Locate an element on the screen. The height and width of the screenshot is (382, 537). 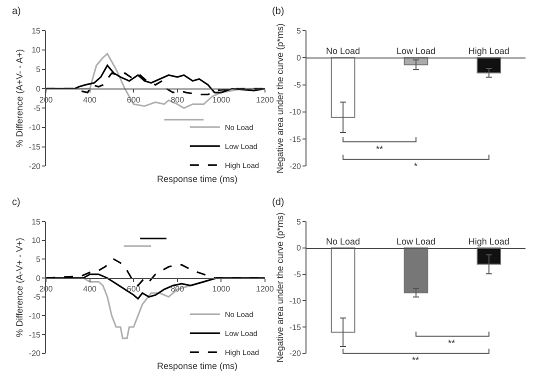
chart-title: (d) is located at coordinates (278, 202).